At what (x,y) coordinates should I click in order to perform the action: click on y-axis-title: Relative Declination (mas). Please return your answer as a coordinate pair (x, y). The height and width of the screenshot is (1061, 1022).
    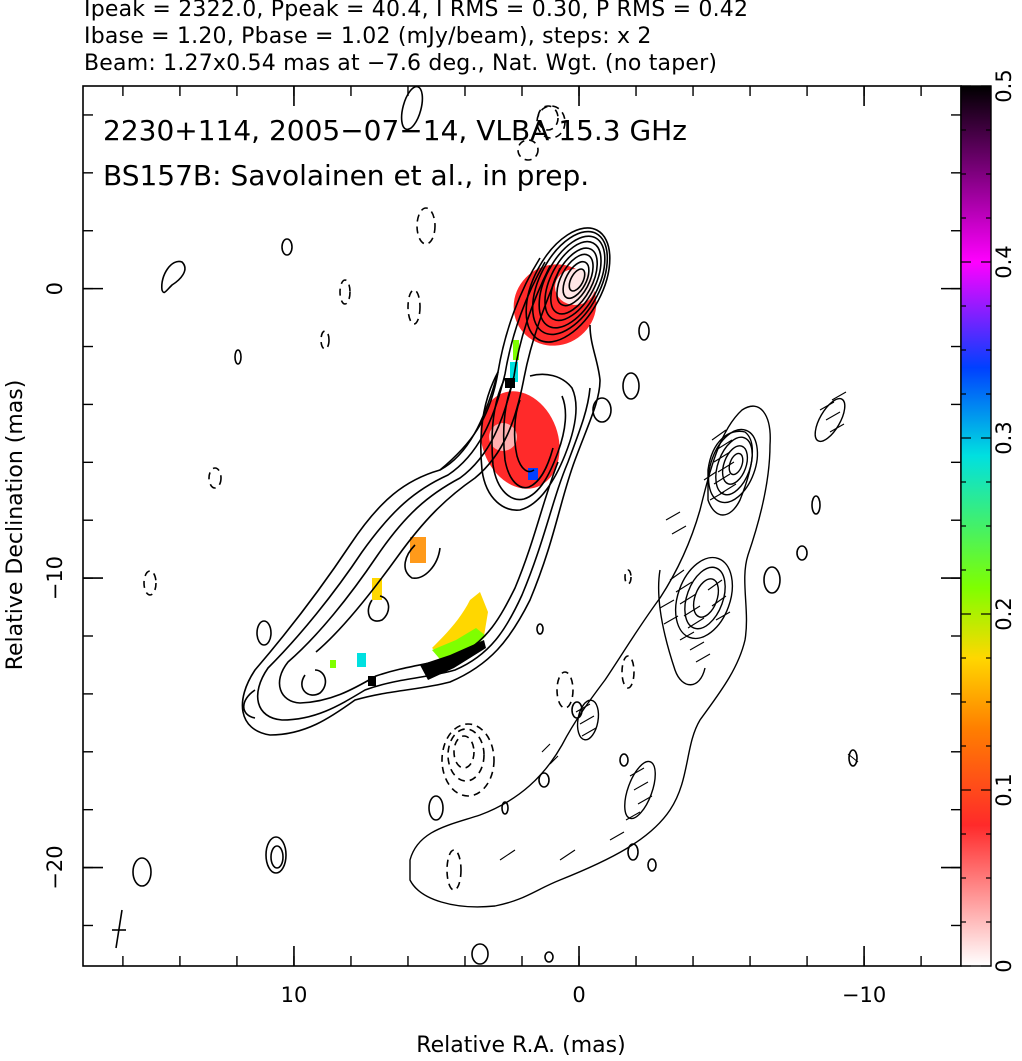
    Looking at the image, I should click on (15, 525).